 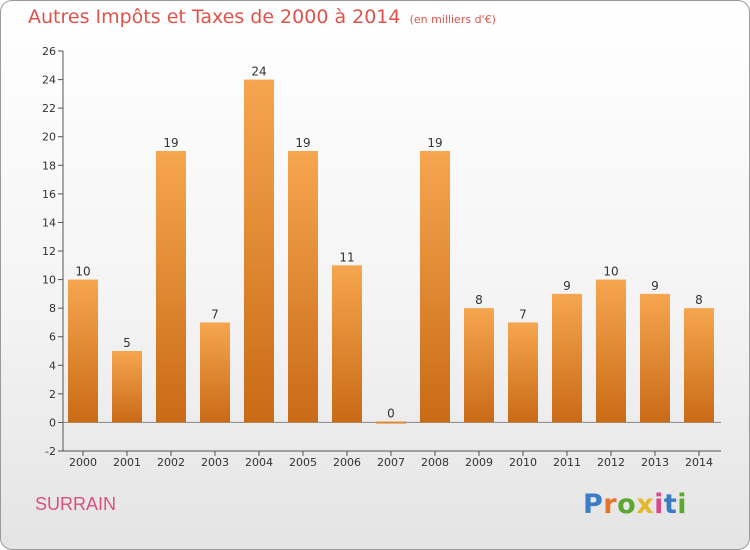 What do you see at coordinates (49, 137) in the screenshot?
I see `y-tick-label: 20` at bounding box center [49, 137].